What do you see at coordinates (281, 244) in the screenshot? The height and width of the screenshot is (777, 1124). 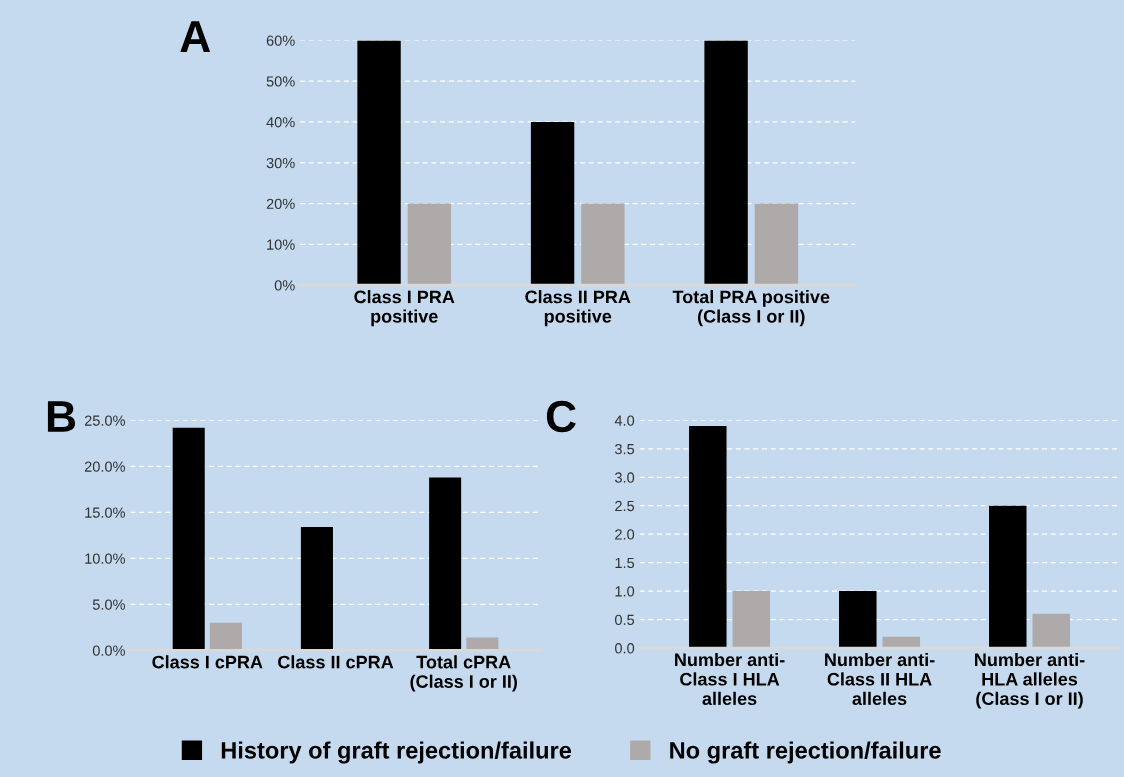 I see `y-tick-label: 10%` at bounding box center [281, 244].